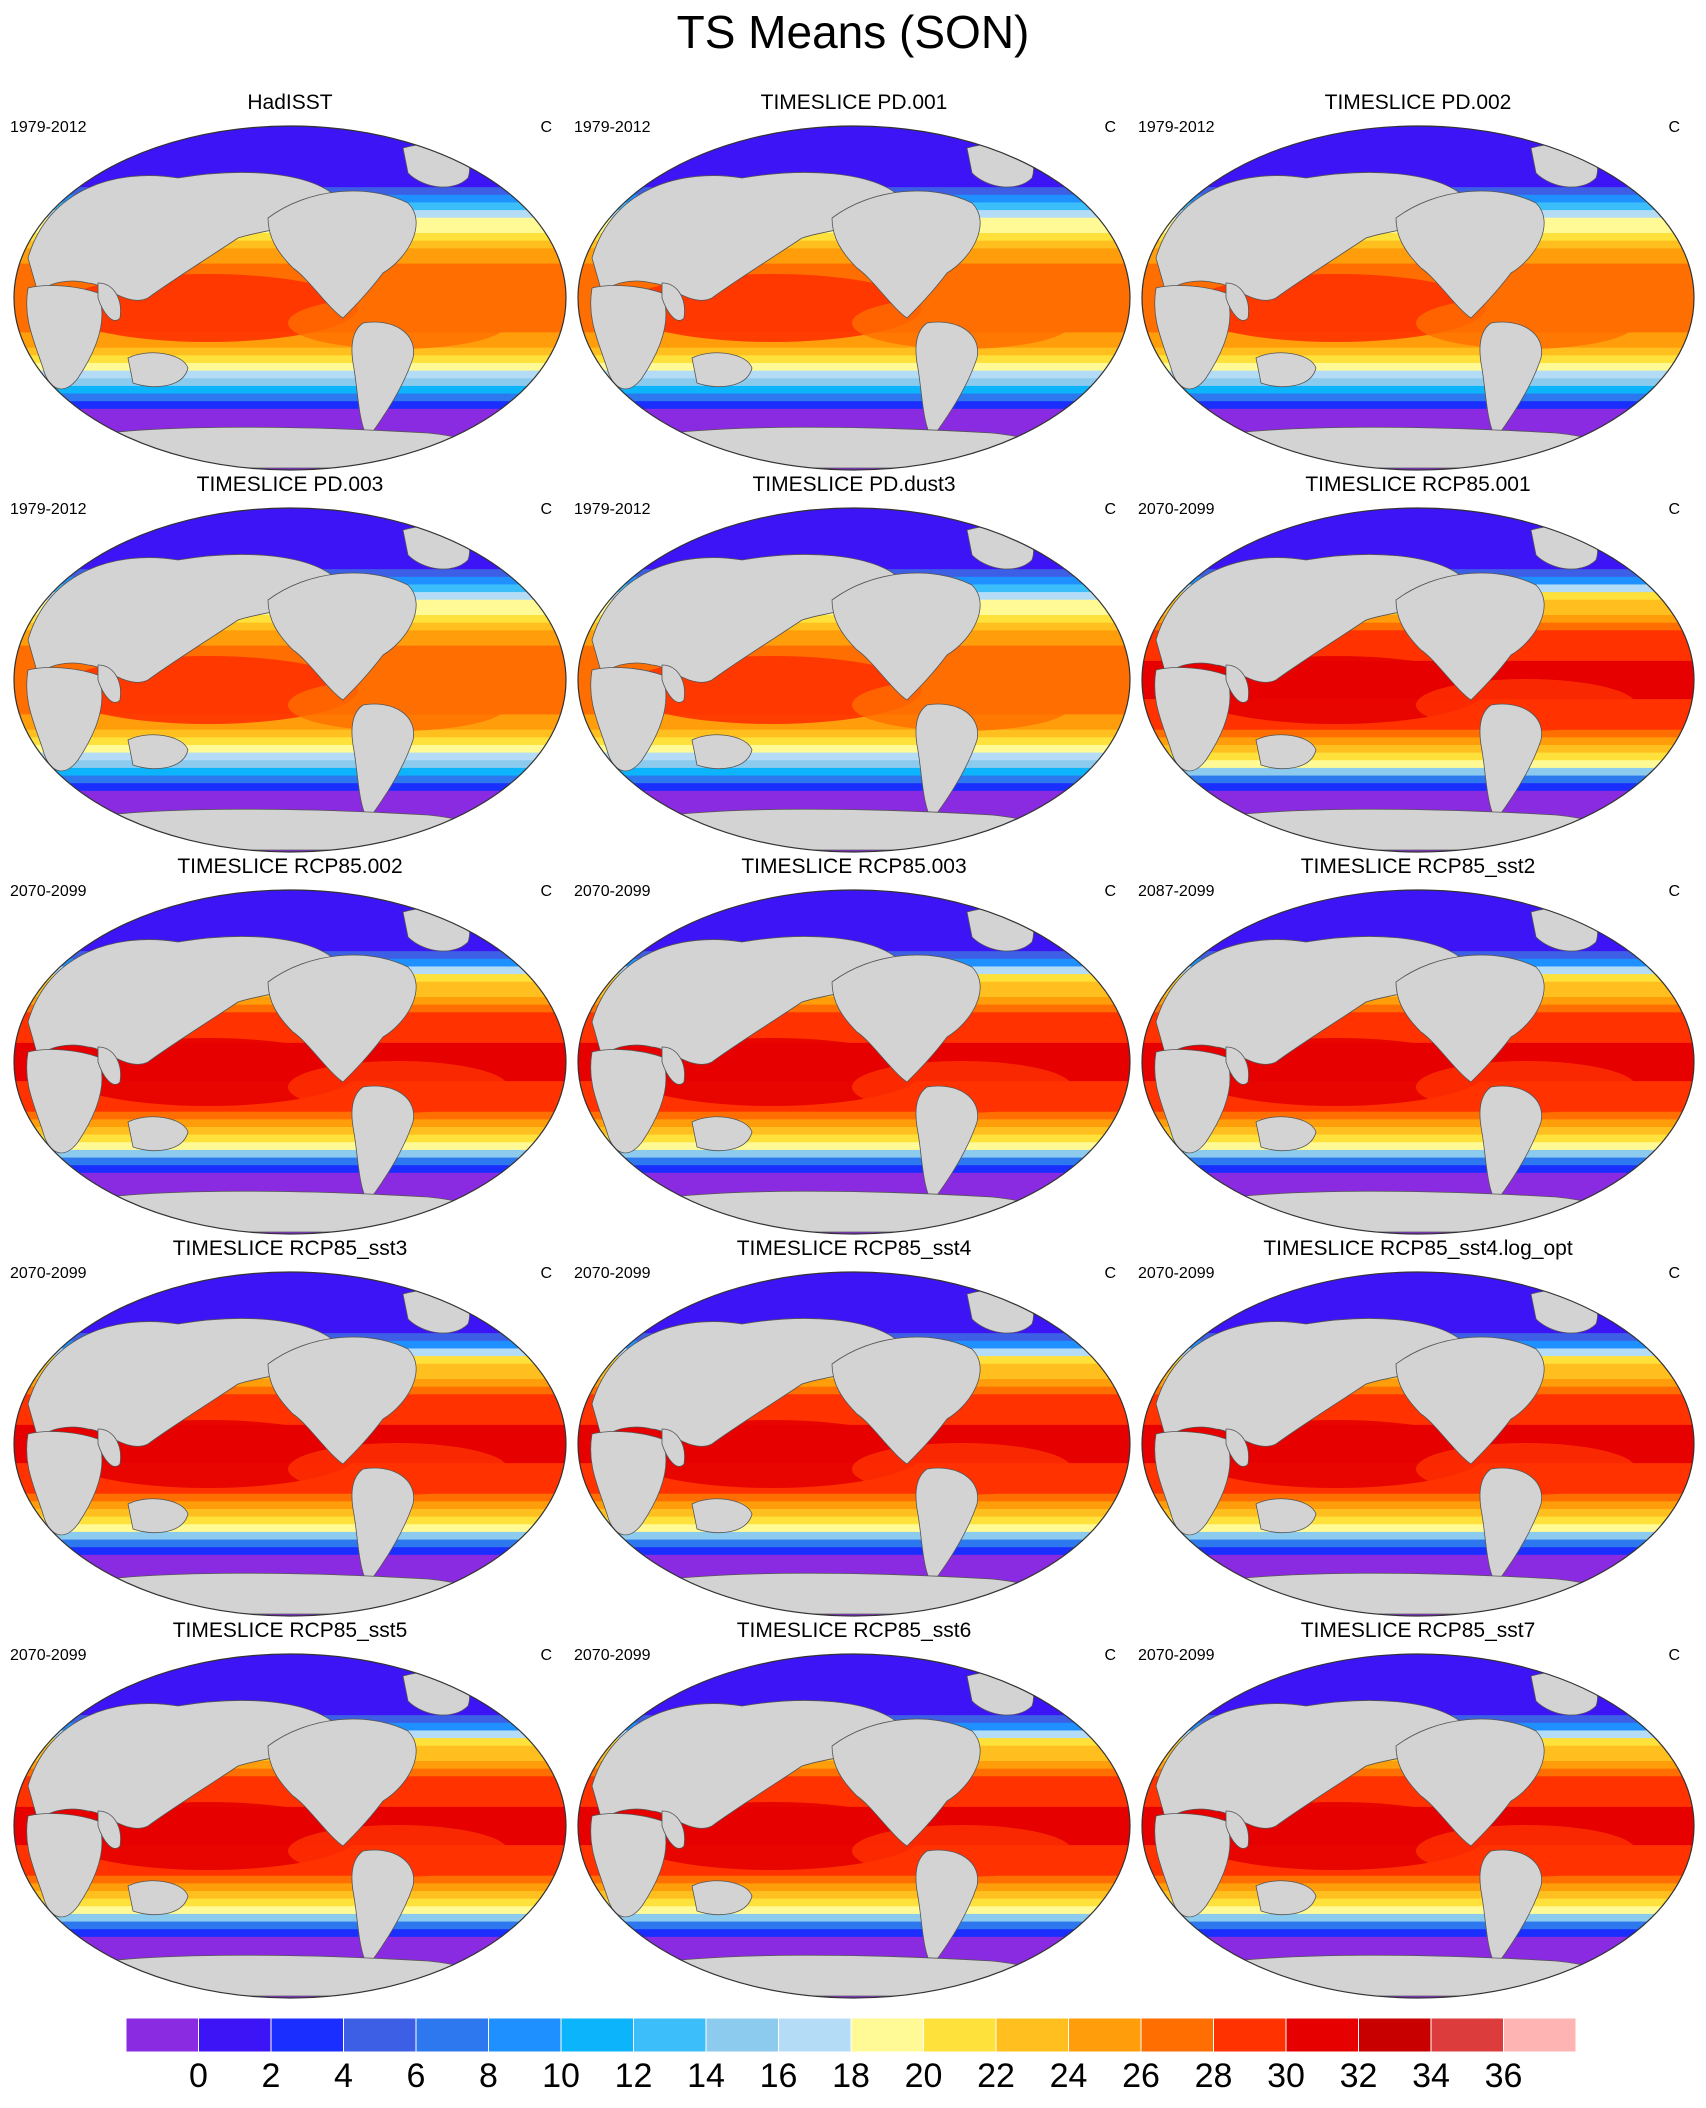 The height and width of the screenshot is (2108, 1706). Describe the element at coordinates (1286, 2076) in the screenshot. I see `colorbar-tick-label: 30` at that location.